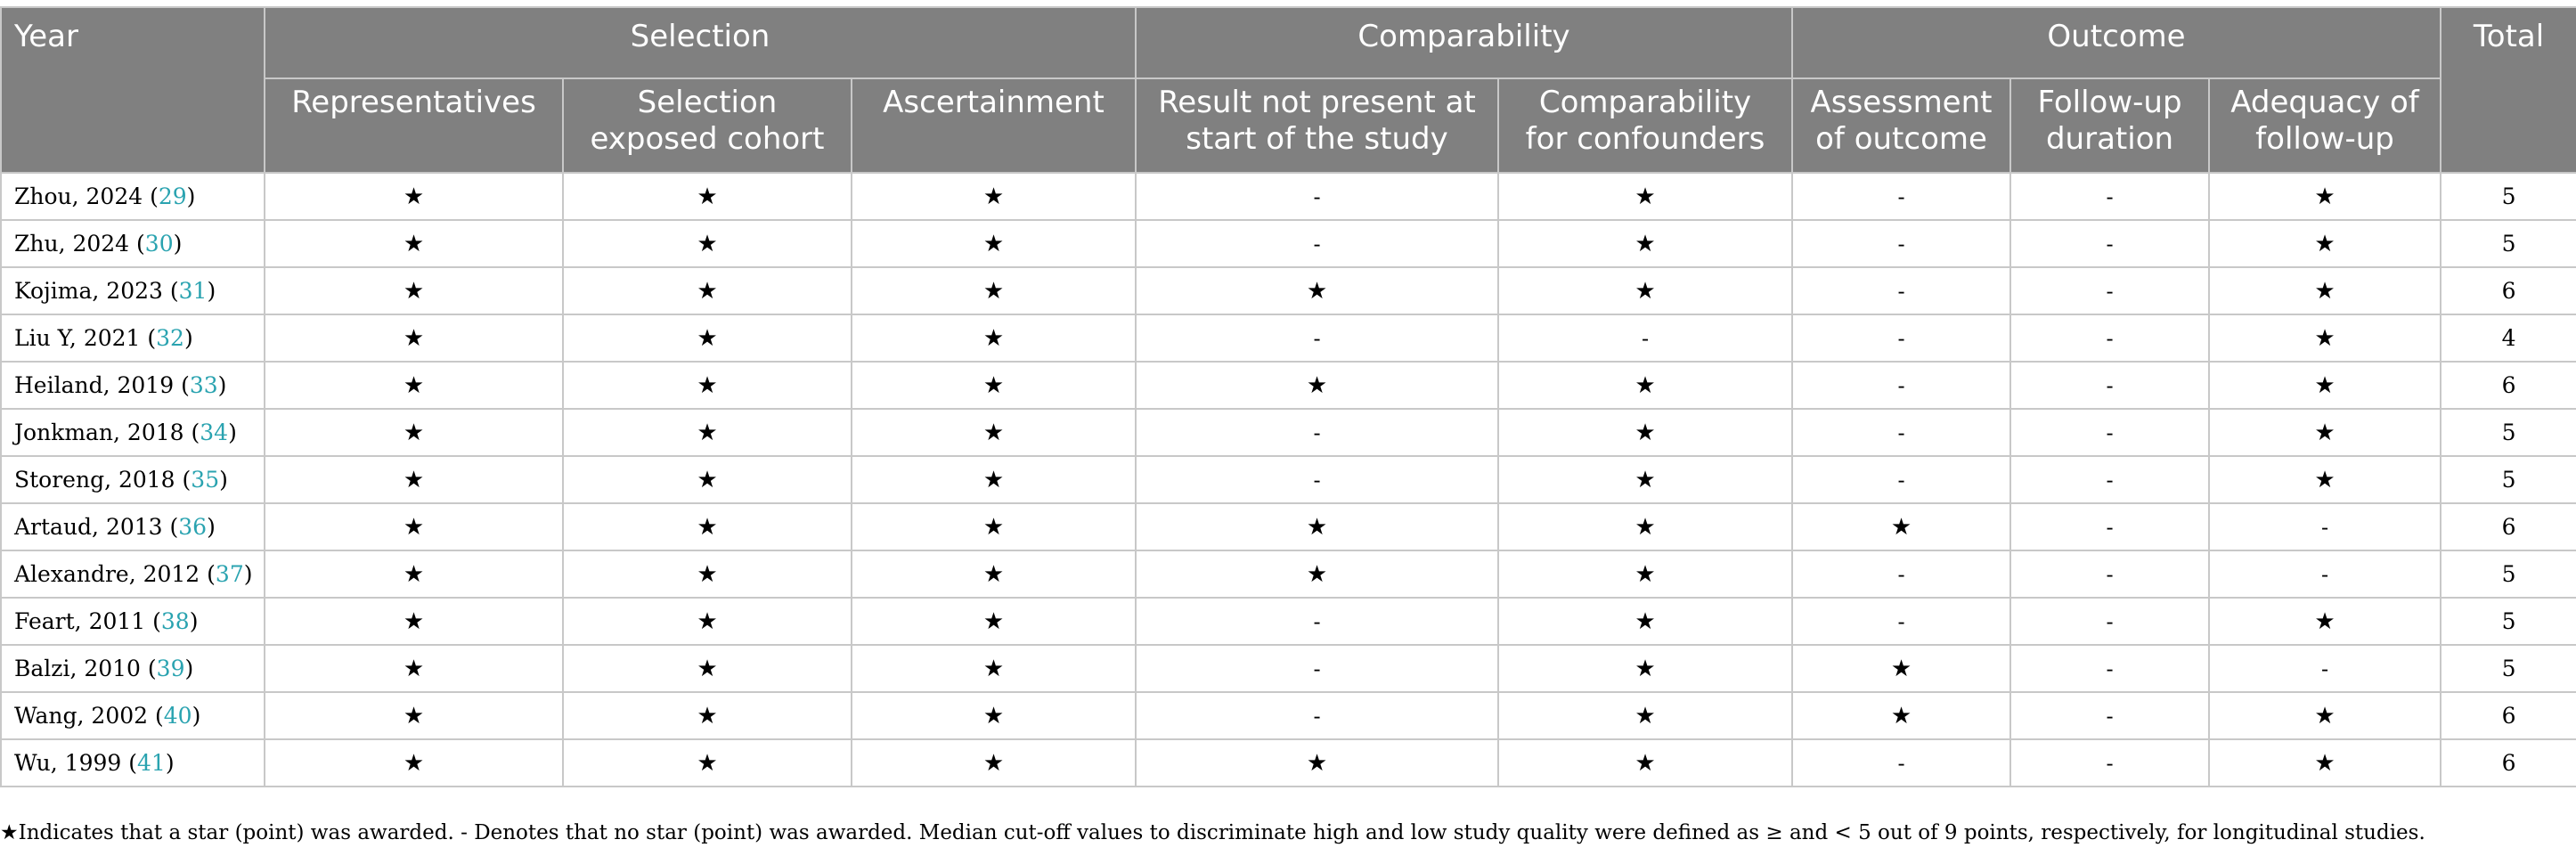 This screenshot has height=864, width=2576. Describe the element at coordinates (193, 527) in the screenshot. I see `reference-link: 36` at that location.